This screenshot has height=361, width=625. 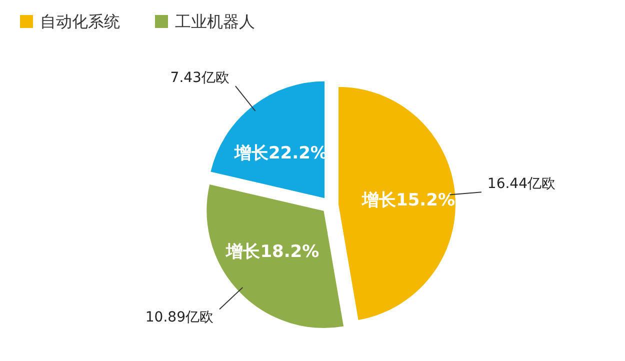 What do you see at coordinates (179, 317) in the screenshot?
I see `data-label: 10.89亿欧` at bounding box center [179, 317].